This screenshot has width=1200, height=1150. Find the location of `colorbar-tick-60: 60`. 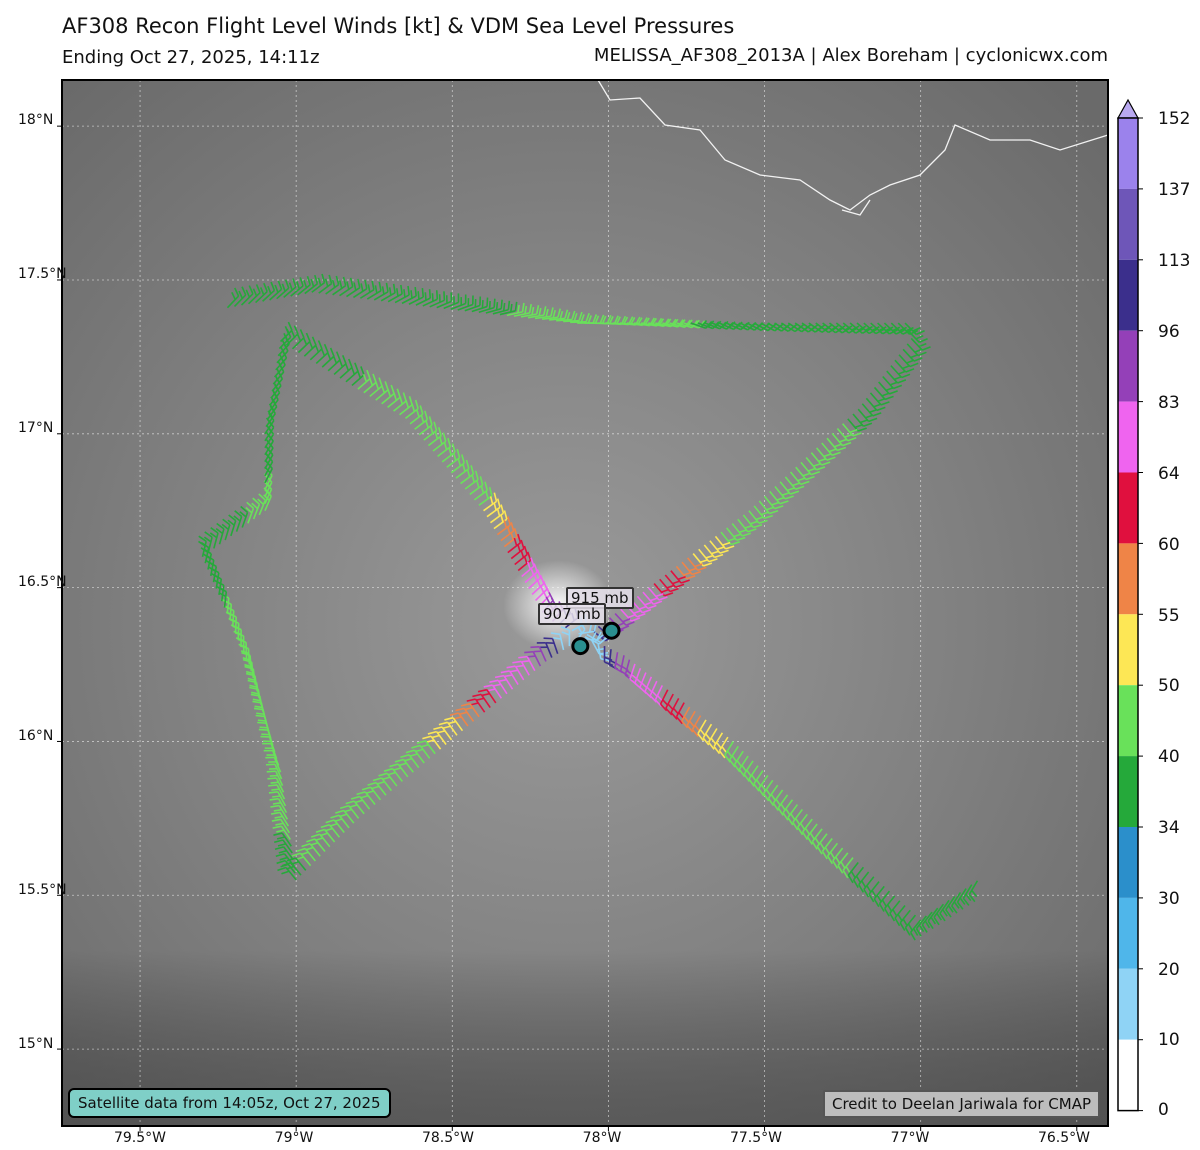

colorbar-tick-60: 60 is located at coordinates (1169, 545).